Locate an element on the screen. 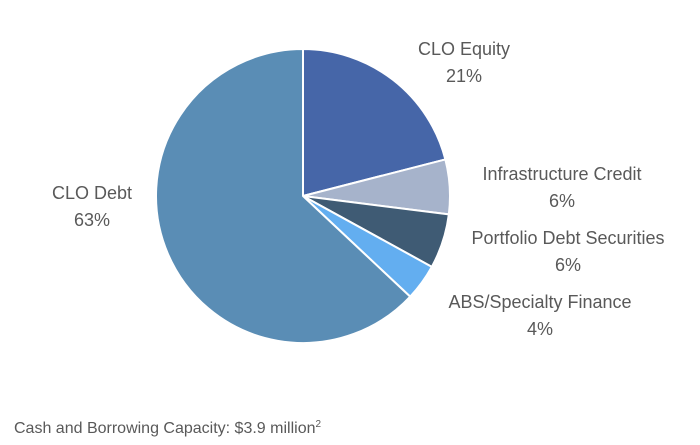 The image size is (700, 445). label-infrastructure-credit: Infrastructure Credit 6% is located at coordinates (561, 188).